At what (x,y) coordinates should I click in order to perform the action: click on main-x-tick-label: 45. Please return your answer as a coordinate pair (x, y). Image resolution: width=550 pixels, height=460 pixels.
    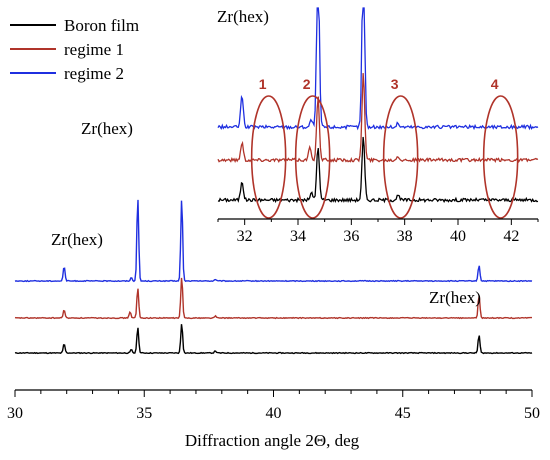
    Looking at the image, I should click on (403, 413).